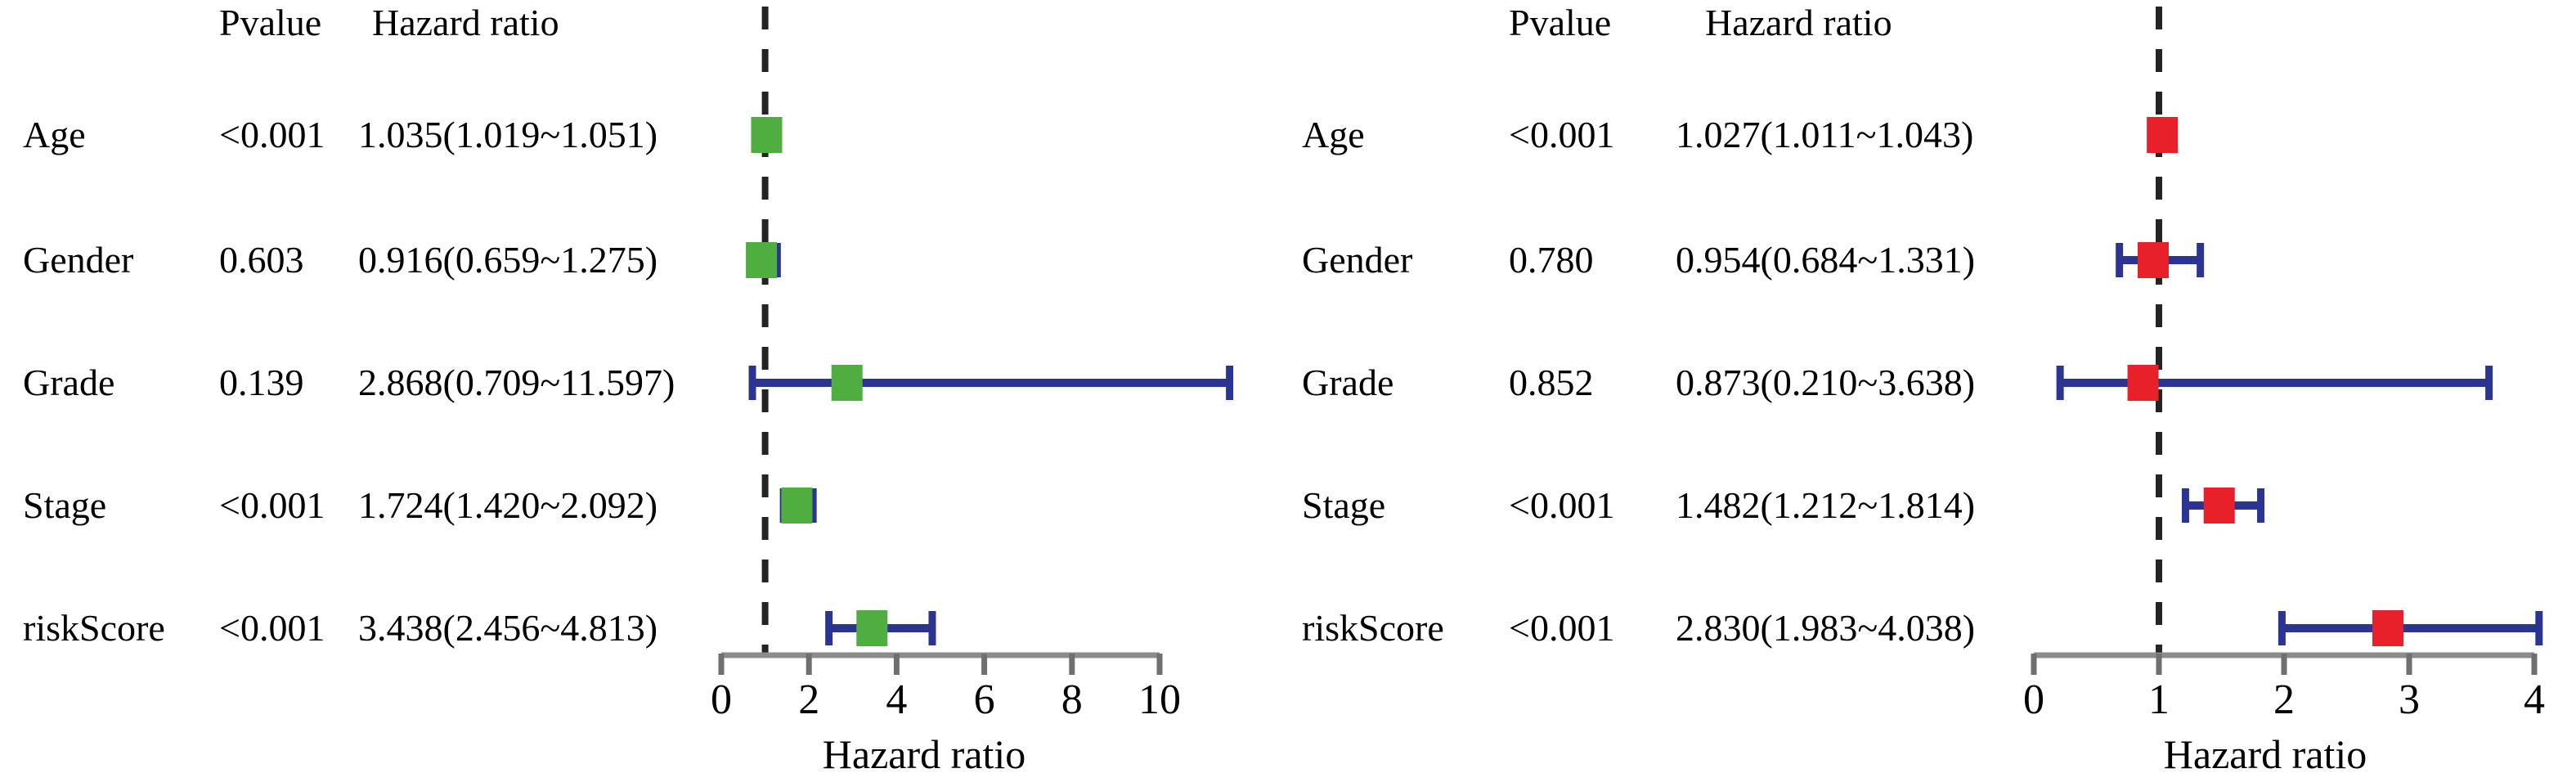 The width and height of the screenshot is (2576, 782). I want to click on hazard-ratio-ci-text: 1.027(1.011~1.043), so click(1825, 134).